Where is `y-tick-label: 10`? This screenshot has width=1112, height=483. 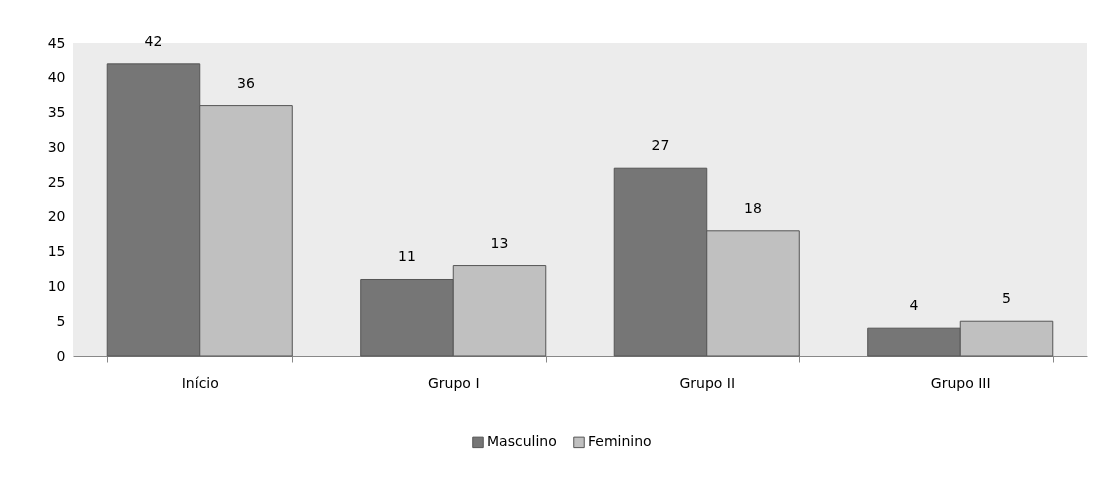 y-tick-label: 10 is located at coordinates (56, 285).